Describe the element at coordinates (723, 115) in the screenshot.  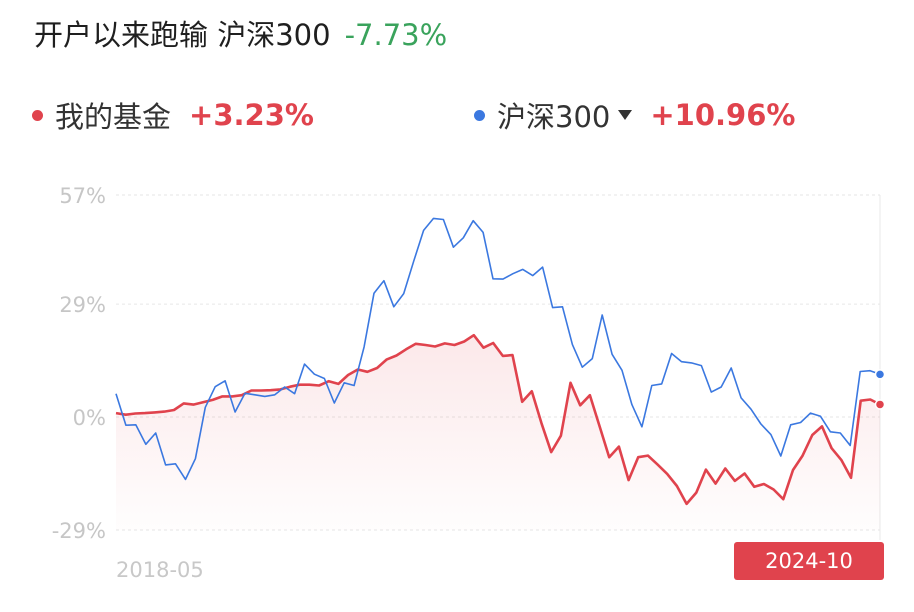
I see `legend-value: +10.96%` at that location.